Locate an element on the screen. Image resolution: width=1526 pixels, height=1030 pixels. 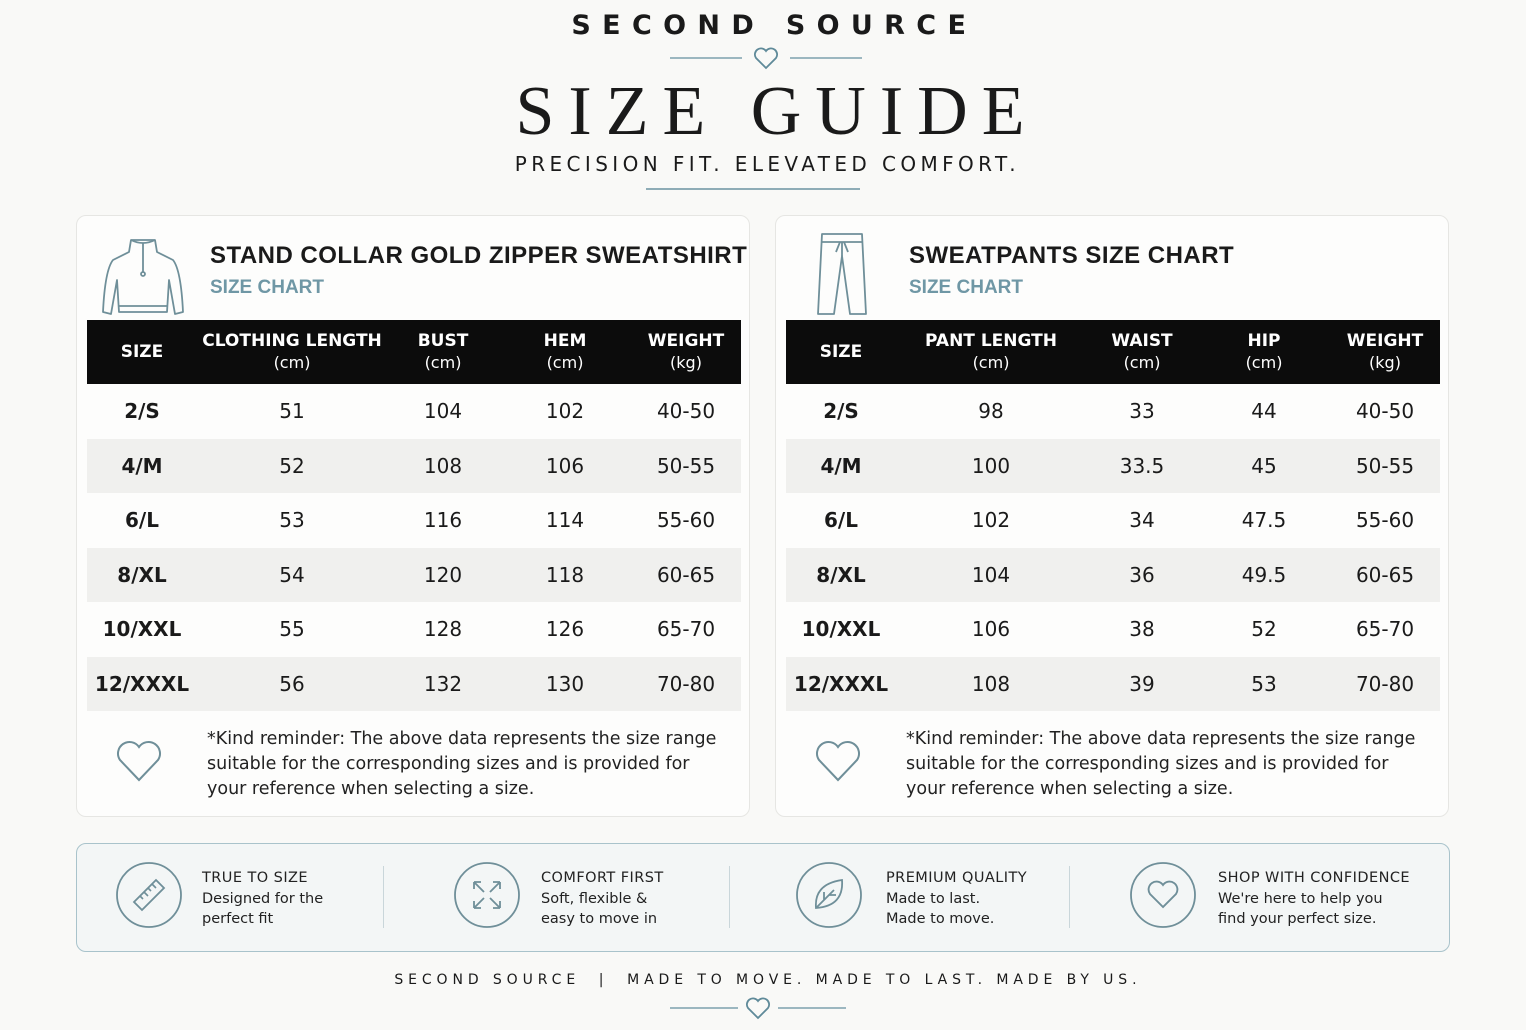
column-header: SIZE is located at coordinates (142, 352).